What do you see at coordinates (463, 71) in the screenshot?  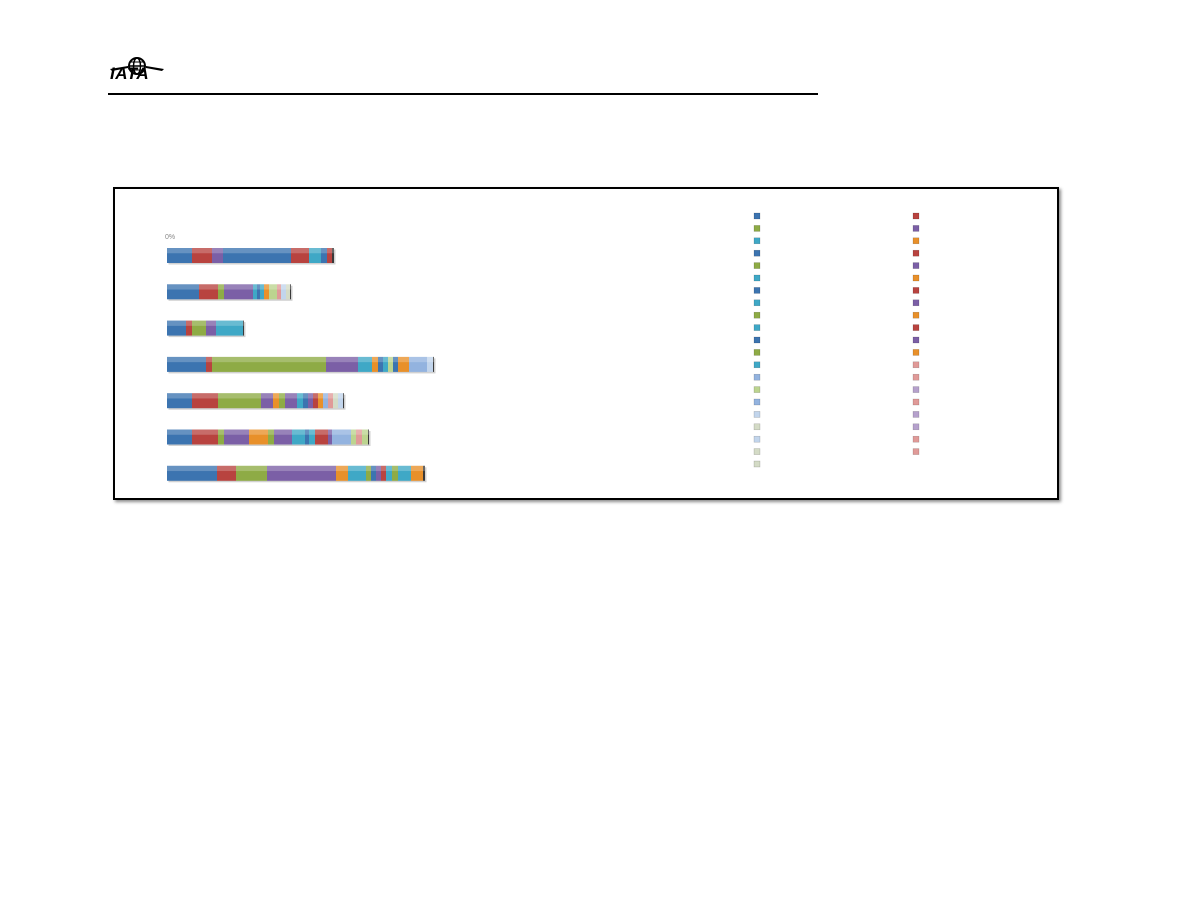 I see `page-header: IATA` at bounding box center [463, 71].